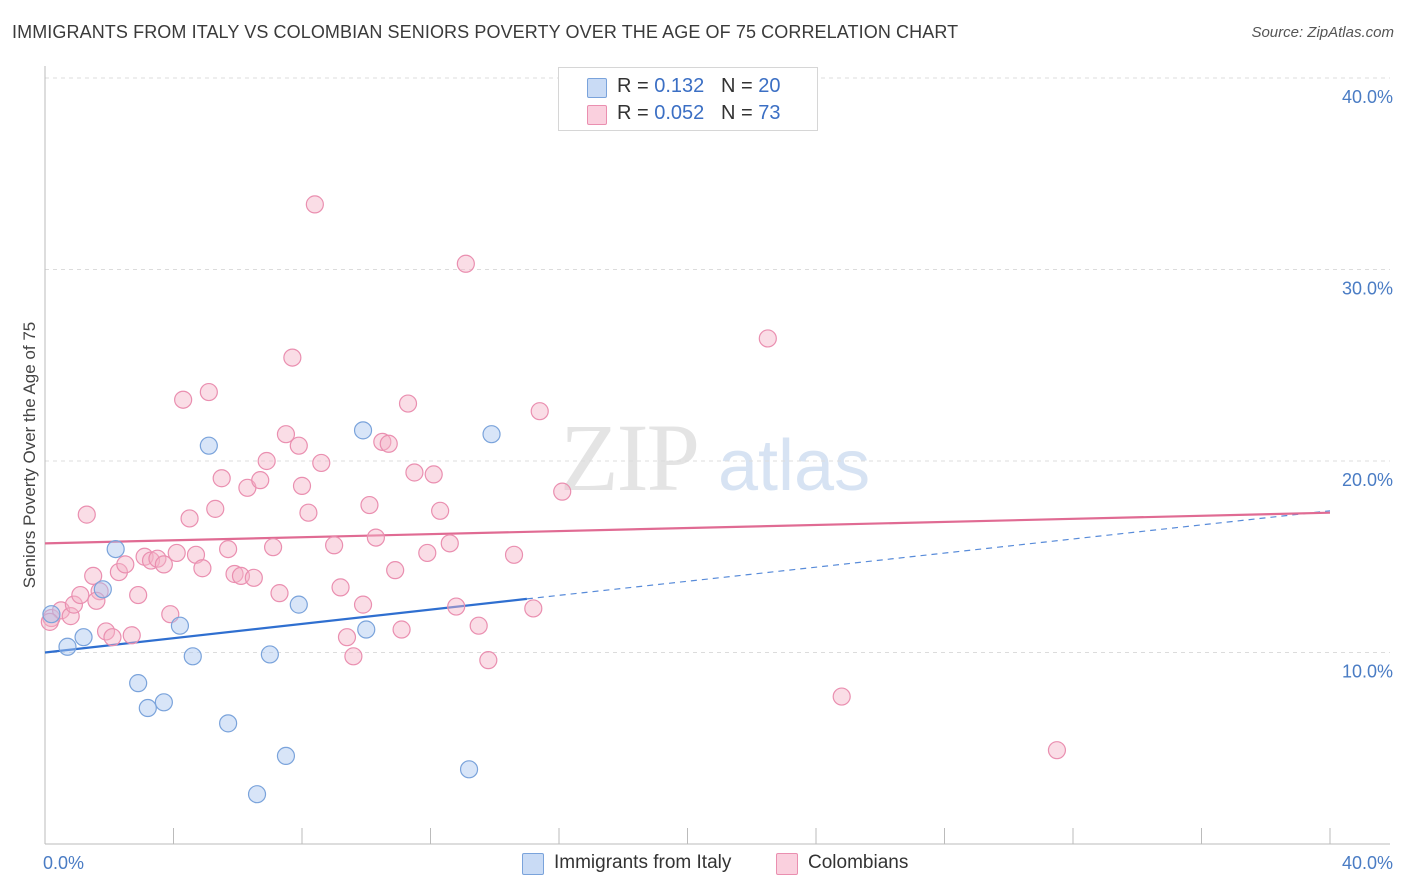 The height and width of the screenshot is (892, 1406). I want to click on y-tick-label: 20.0%, so click(1367, 480).